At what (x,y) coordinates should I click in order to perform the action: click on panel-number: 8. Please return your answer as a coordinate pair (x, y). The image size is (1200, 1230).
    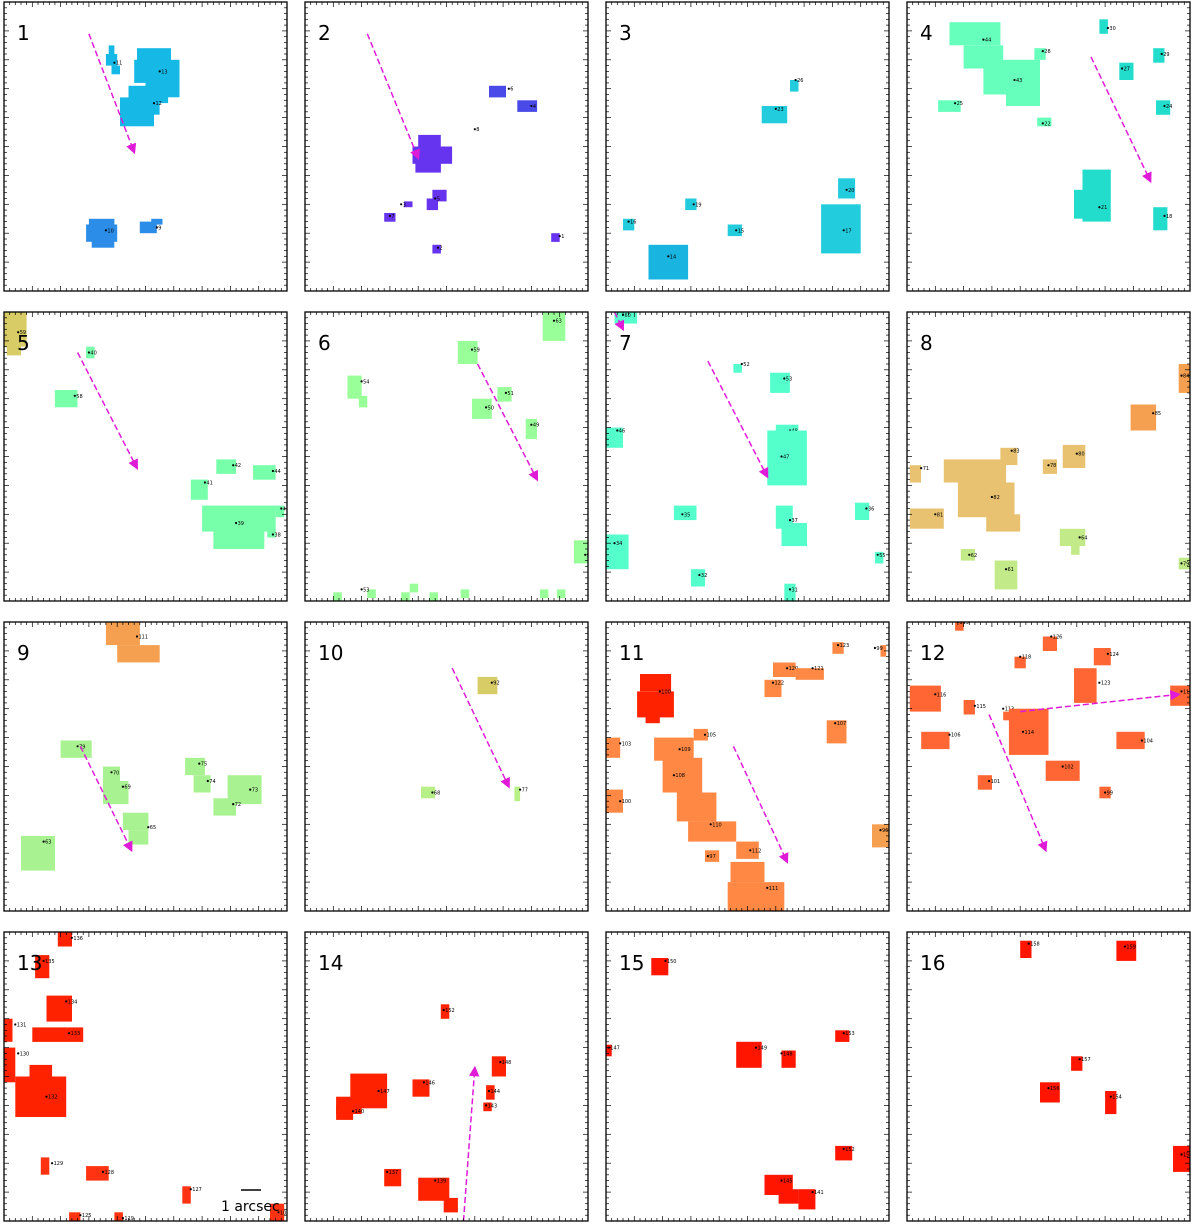
    Looking at the image, I should click on (926, 343).